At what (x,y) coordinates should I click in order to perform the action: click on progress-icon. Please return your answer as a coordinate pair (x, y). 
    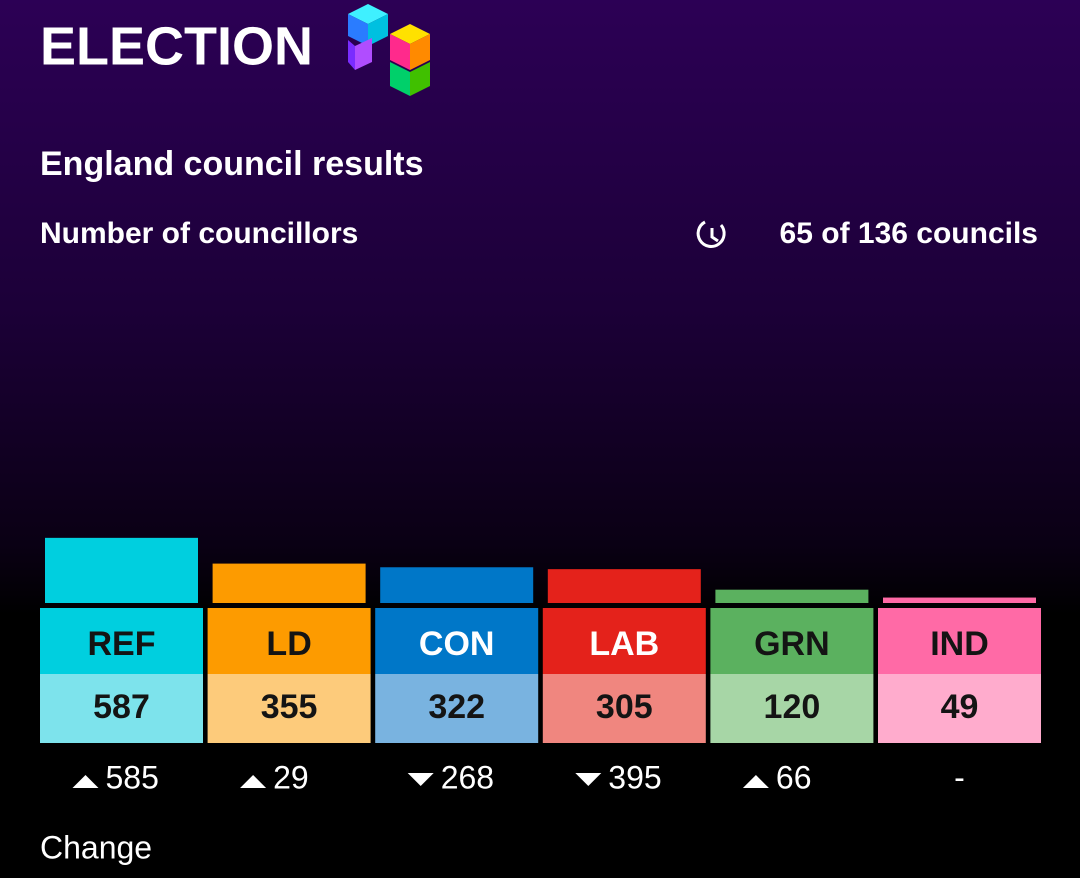
    Looking at the image, I should click on (711, 234).